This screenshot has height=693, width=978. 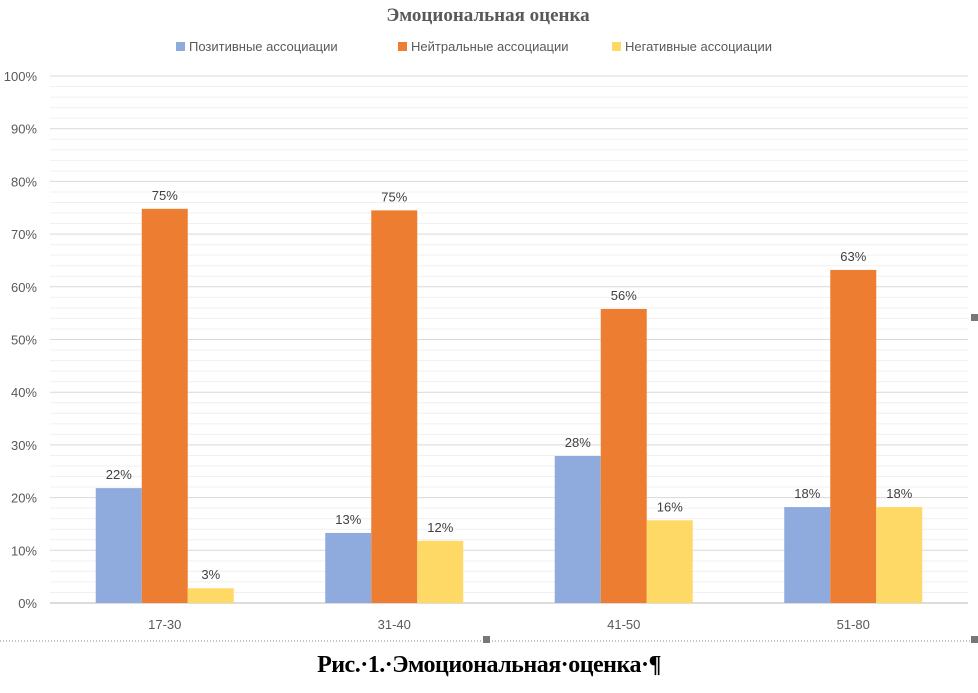 What do you see at coordinates (24, 340) in the screenshot?
I see `y-tick-label: 50%` at bounding box center [24, 340].